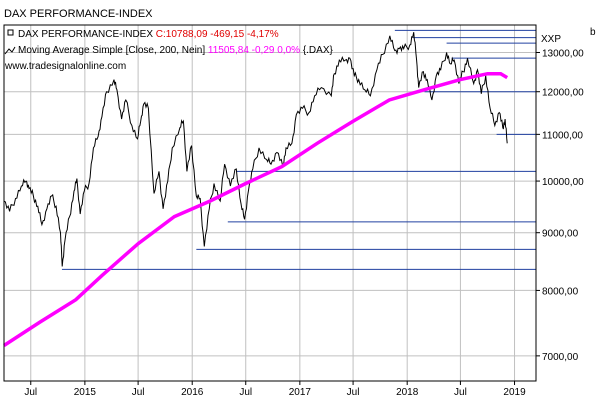  What do you see at coordinates (563, 53) in the screenshot?
I see `y-tick-label: 13000,00` at bounding box center [563, 53].